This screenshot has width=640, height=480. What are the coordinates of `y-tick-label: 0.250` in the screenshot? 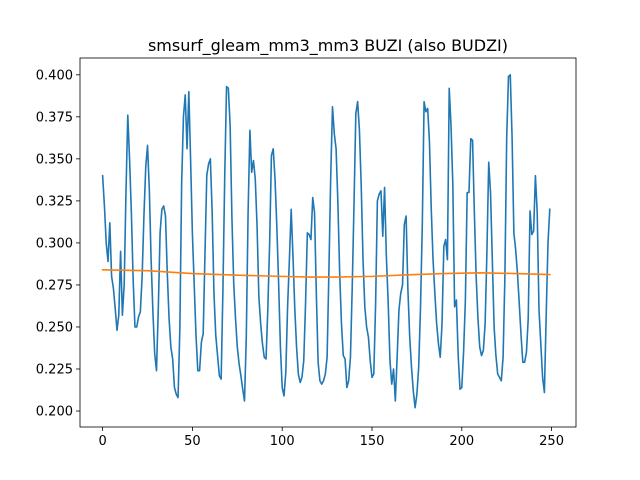 It's located at (54, 327).